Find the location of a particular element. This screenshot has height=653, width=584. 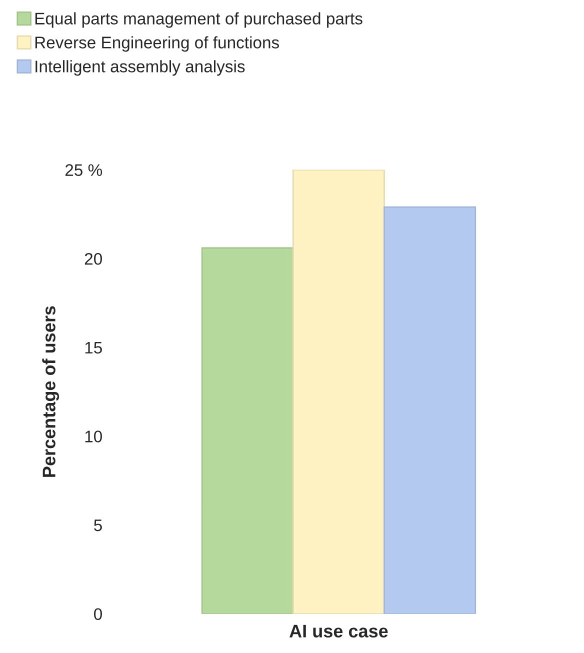

y-tick-label: 25 % is located at coordinates (83, 170).